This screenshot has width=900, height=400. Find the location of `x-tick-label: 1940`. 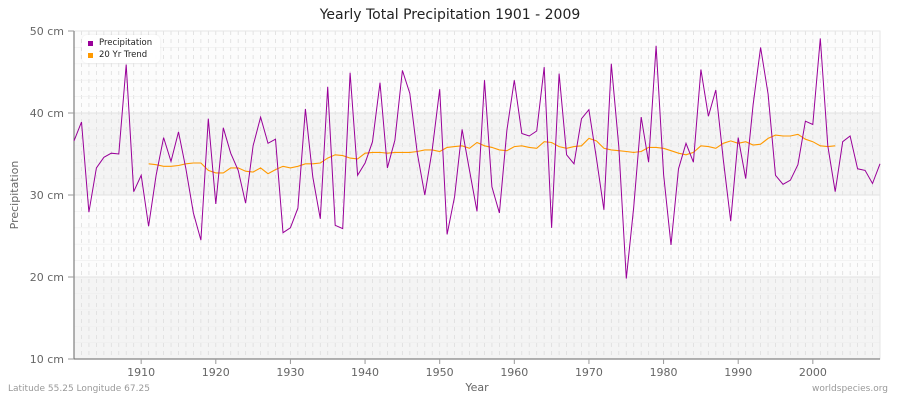

x-tick-label: 1940 is located at coordinates (365, 372).